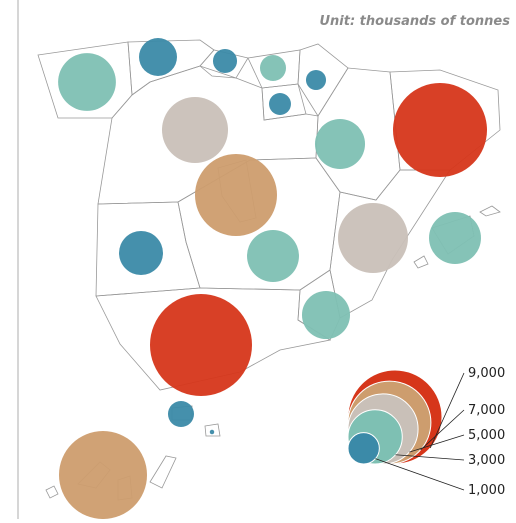 This screenshot has width=516, height=523. I want to click on legend-label: 1,000, so click(486, 490).